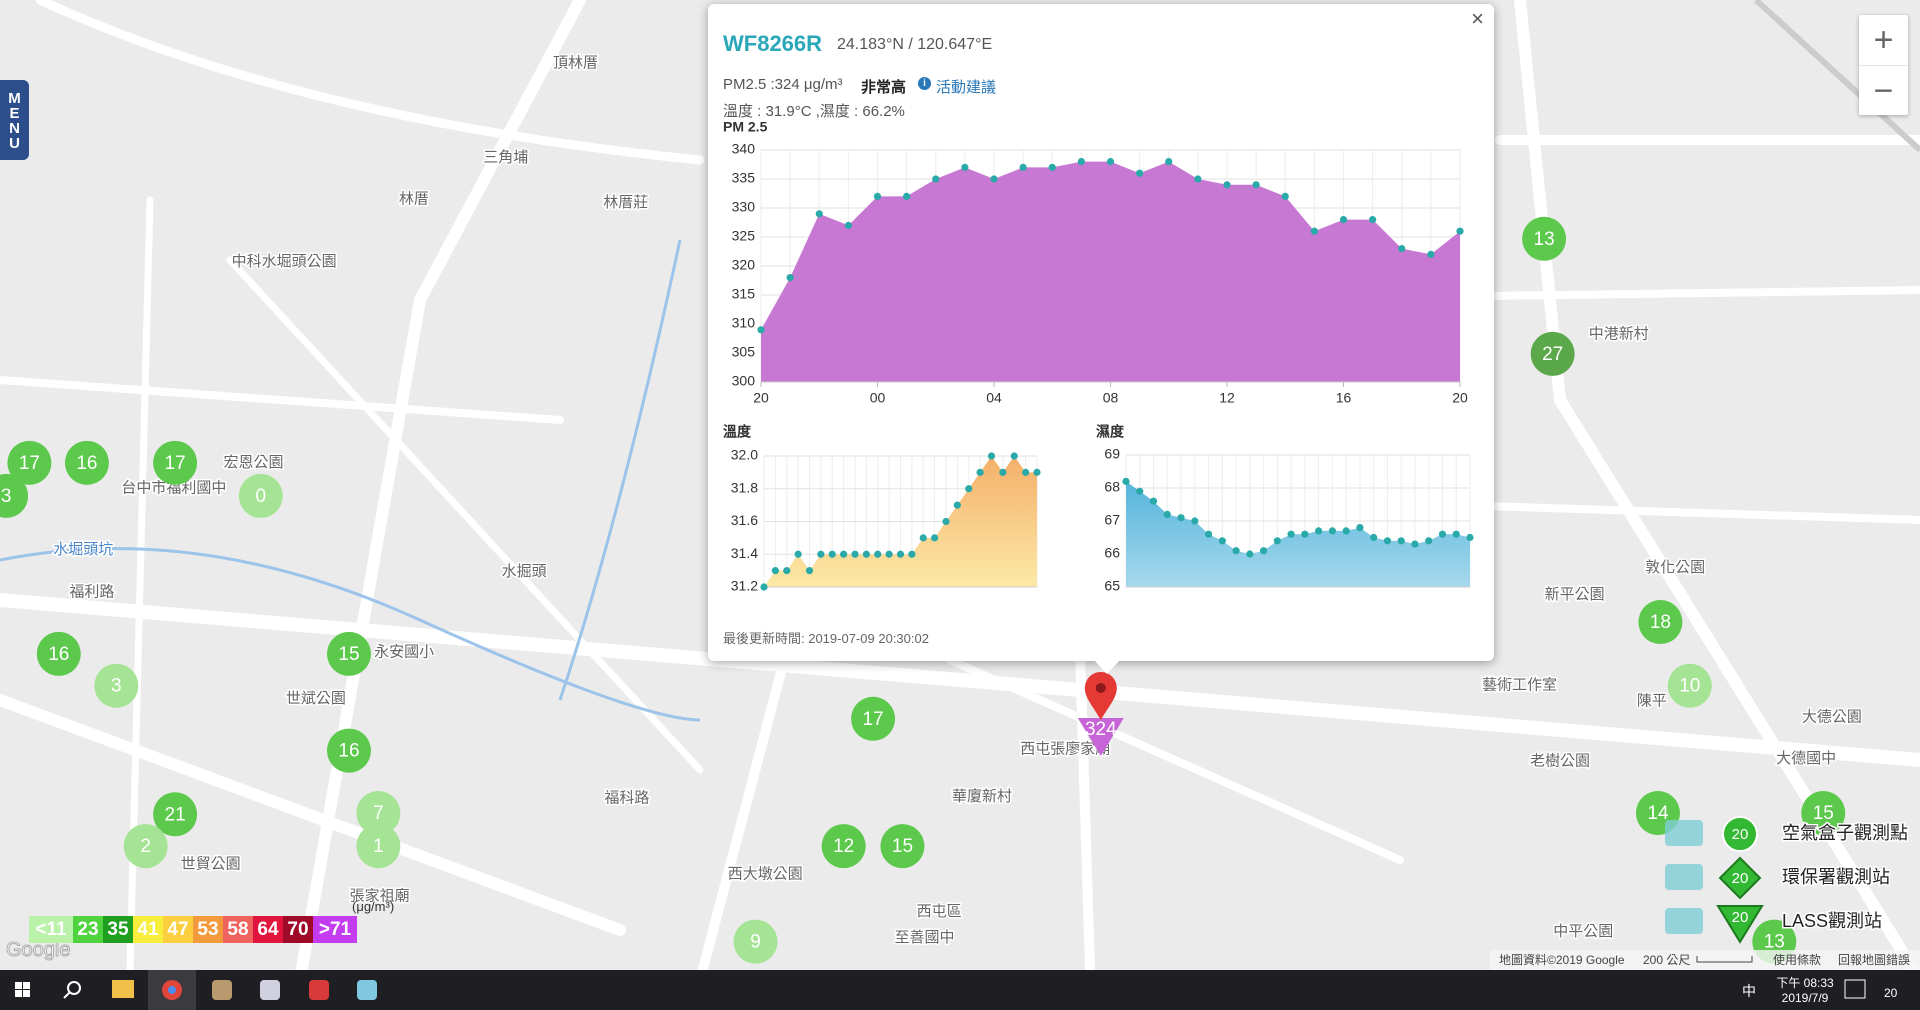  What do you see at coordinates (1749, 991) in the screenshot?
I see `ime-indicator: 中` at bounding box center [1749, 991].